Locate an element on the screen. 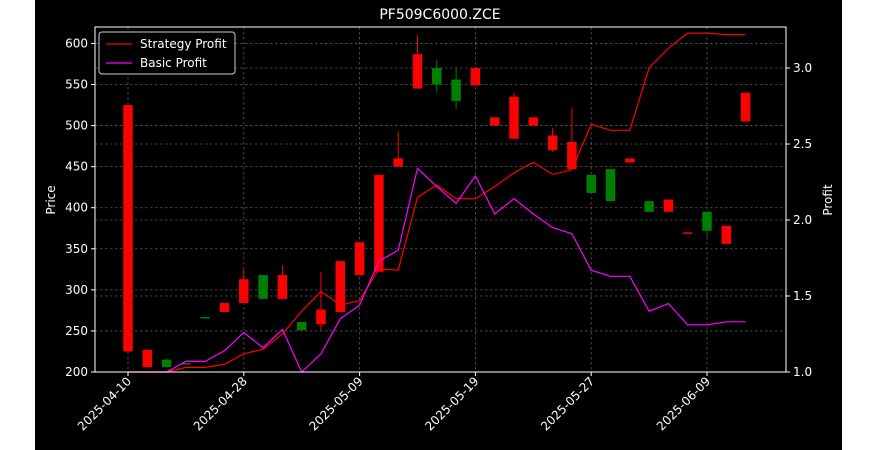 The width and height of the screenshot is (878, 450). left-tick-label: 450 is located at coordinates (76, 167).